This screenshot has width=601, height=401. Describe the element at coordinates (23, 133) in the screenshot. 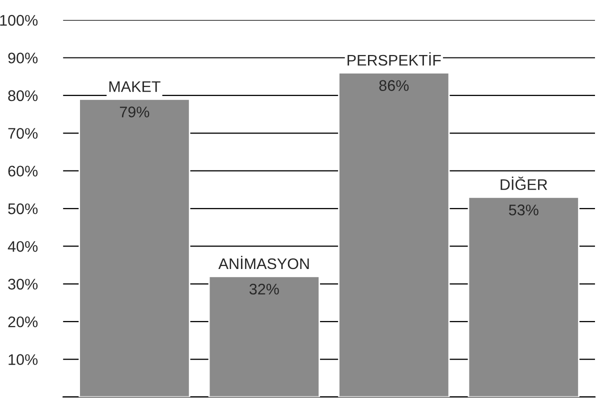

I see `y-tick-label: 70%` at that location.